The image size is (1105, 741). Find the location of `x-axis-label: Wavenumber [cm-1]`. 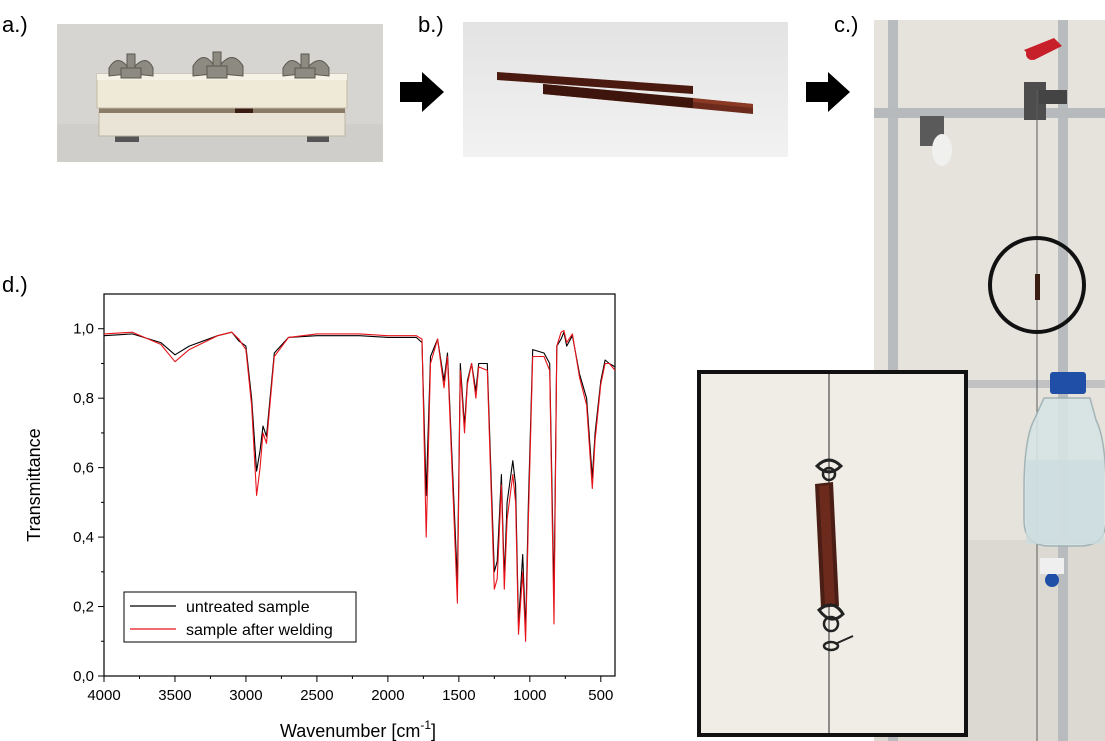

x-axis-label: Wavenumber [cm-1] is located at coordinates (358, 729).